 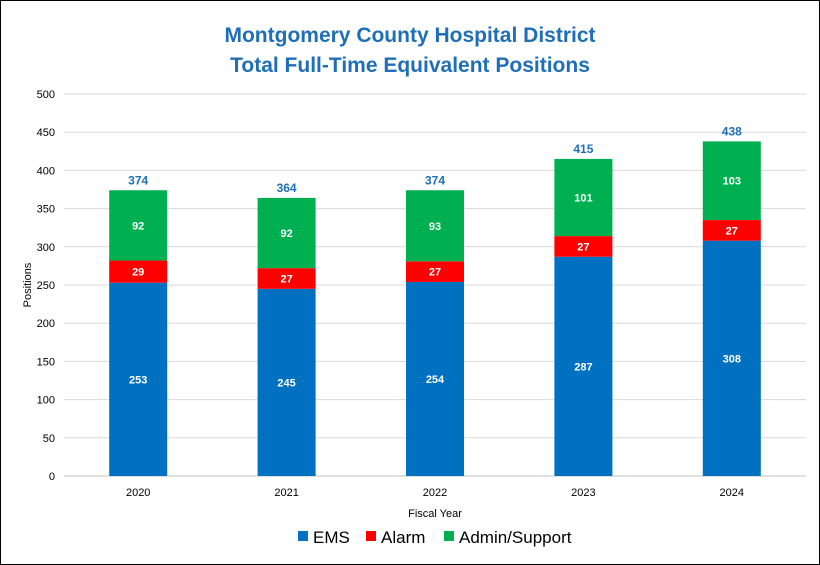 I want to click on x-tick-label: 2021, so click(x=286, y=493).